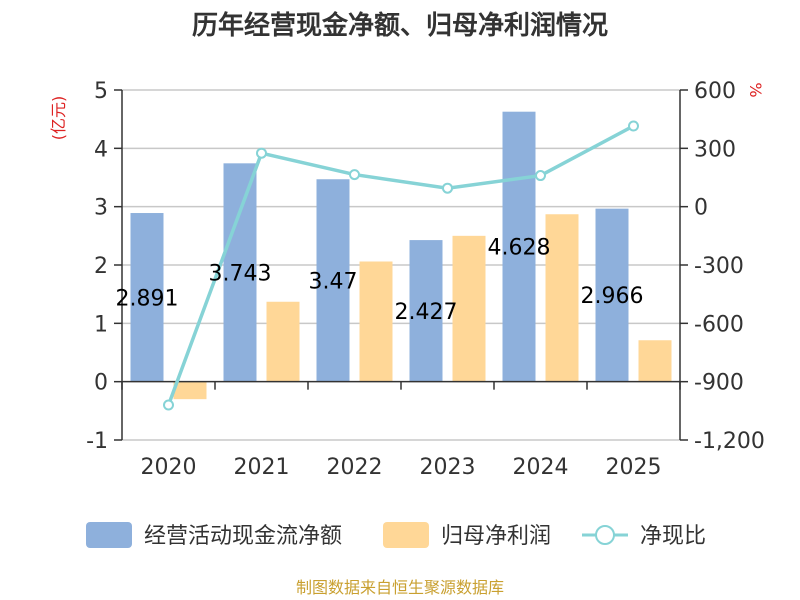 The image size is (800, 600). Describe the element at coordinates (101, 91) in the screenshot. I see `left-axis-tick-label: 5` at that location.